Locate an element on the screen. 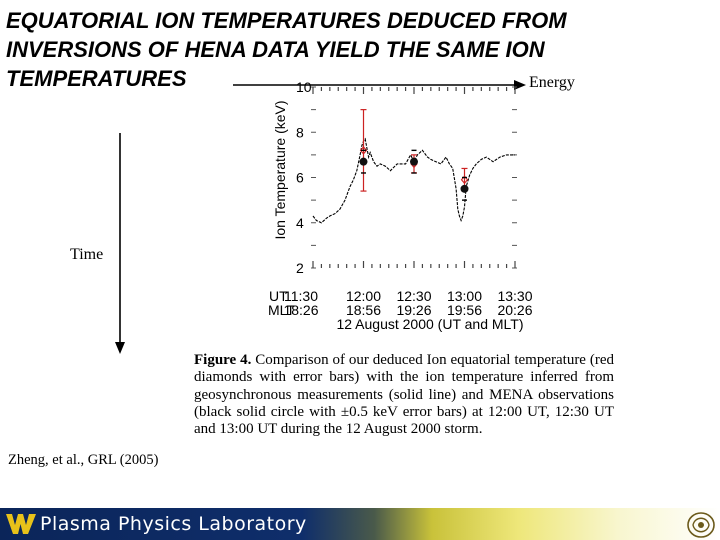 The height and width of the screenshot is (540, 720). x-tick-label-mlt: 20:26 is located at coordinates (514, 310).